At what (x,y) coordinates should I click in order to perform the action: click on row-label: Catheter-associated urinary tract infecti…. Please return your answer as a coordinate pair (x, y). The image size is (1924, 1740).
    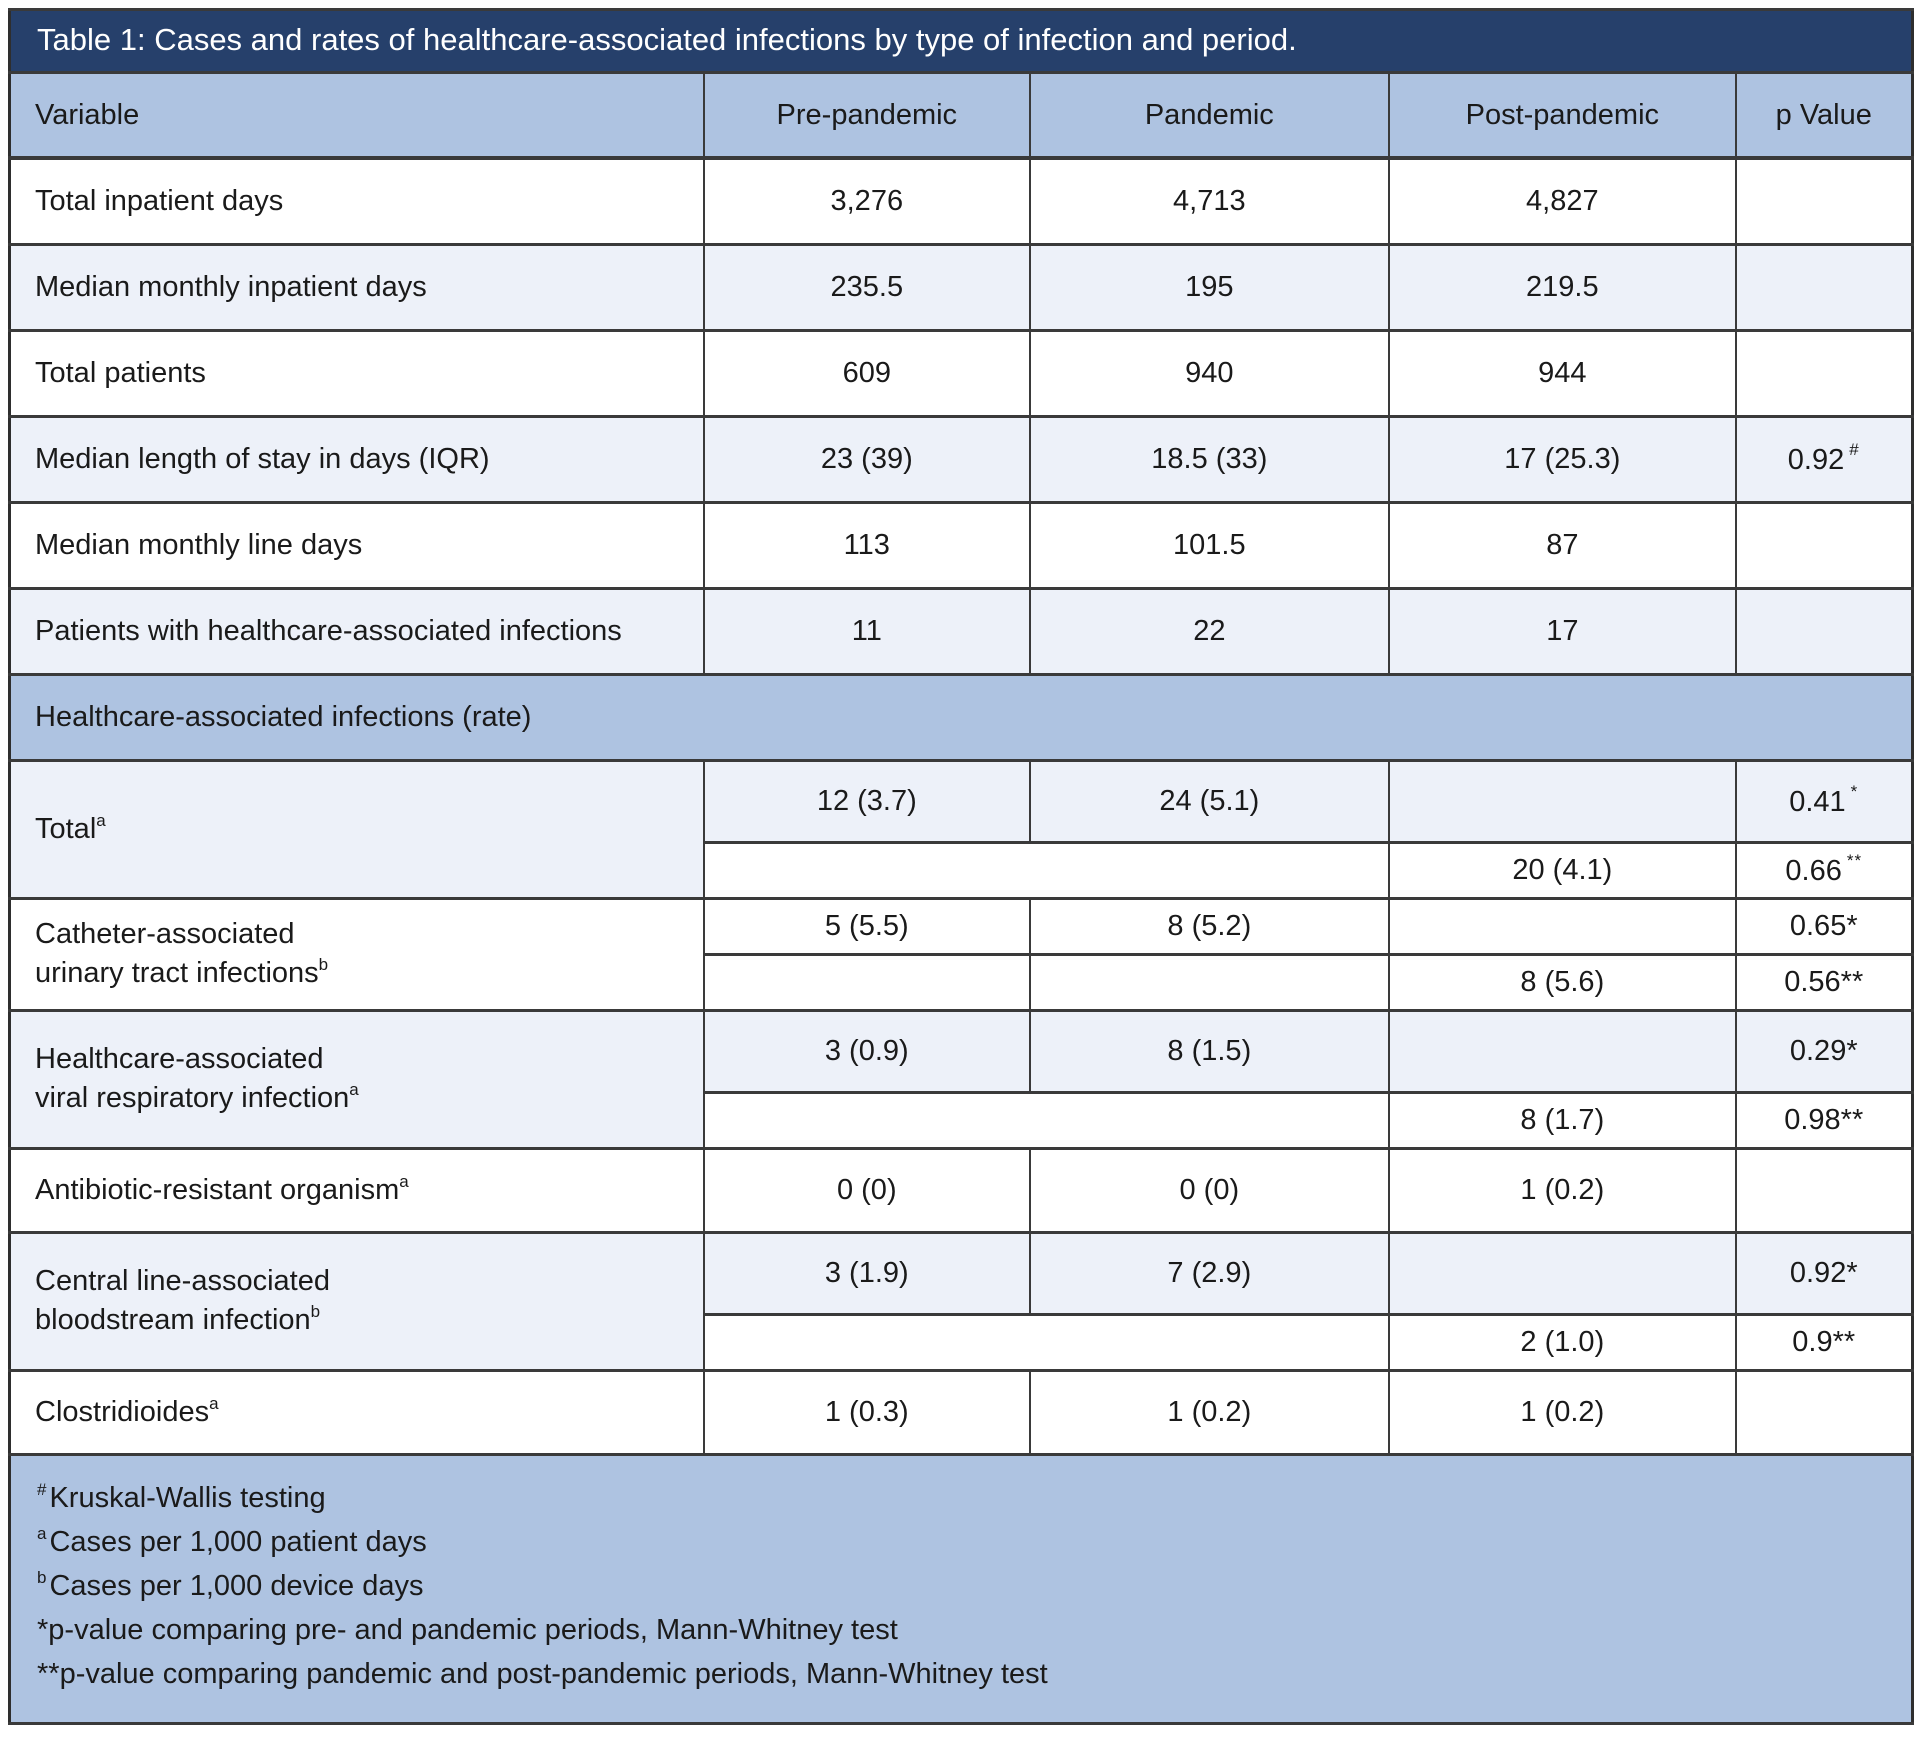
    Looking at the image, I should click on (357, 954).